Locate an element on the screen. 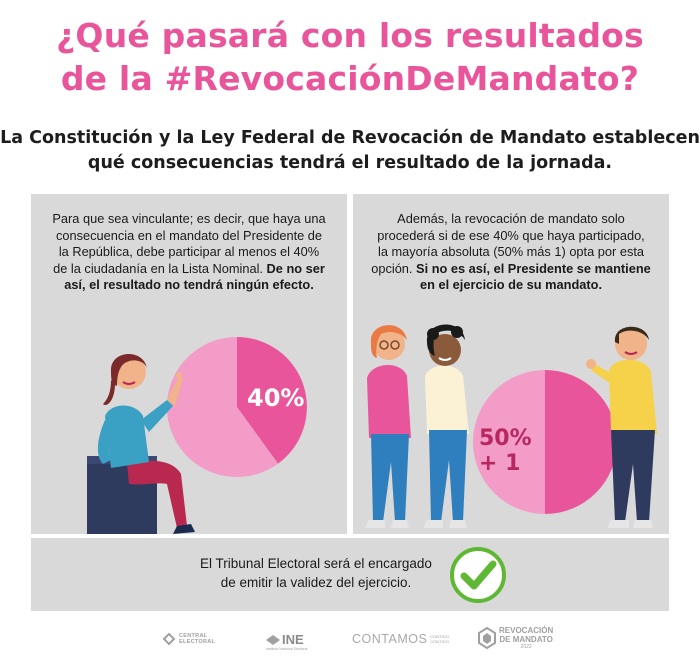 The image size is (700, 661). left-illustration is located at coordinates (197, 435).